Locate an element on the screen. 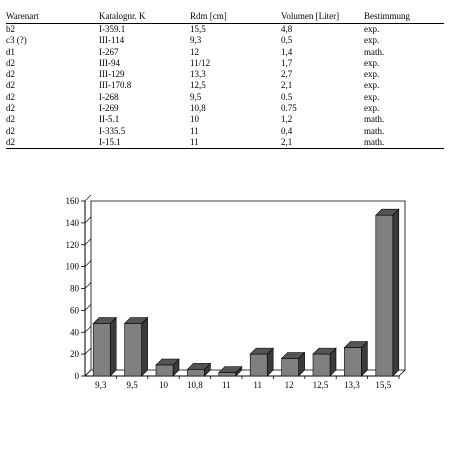 The width and height of the screenshot is (450, 450). y-tick-label: 100 is located at coordinates (73, 267).